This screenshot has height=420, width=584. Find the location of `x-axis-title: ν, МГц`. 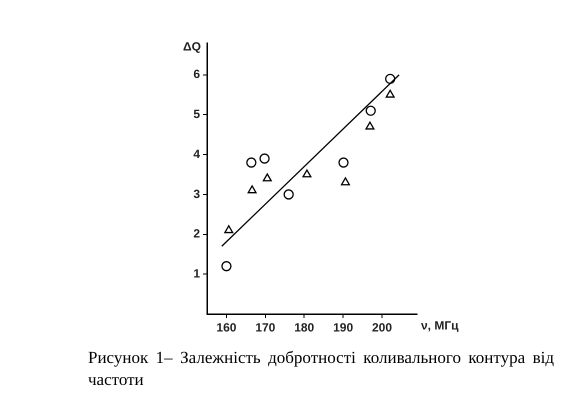

x-axis-title: ν, МГц is located at coordinates (440, 325).